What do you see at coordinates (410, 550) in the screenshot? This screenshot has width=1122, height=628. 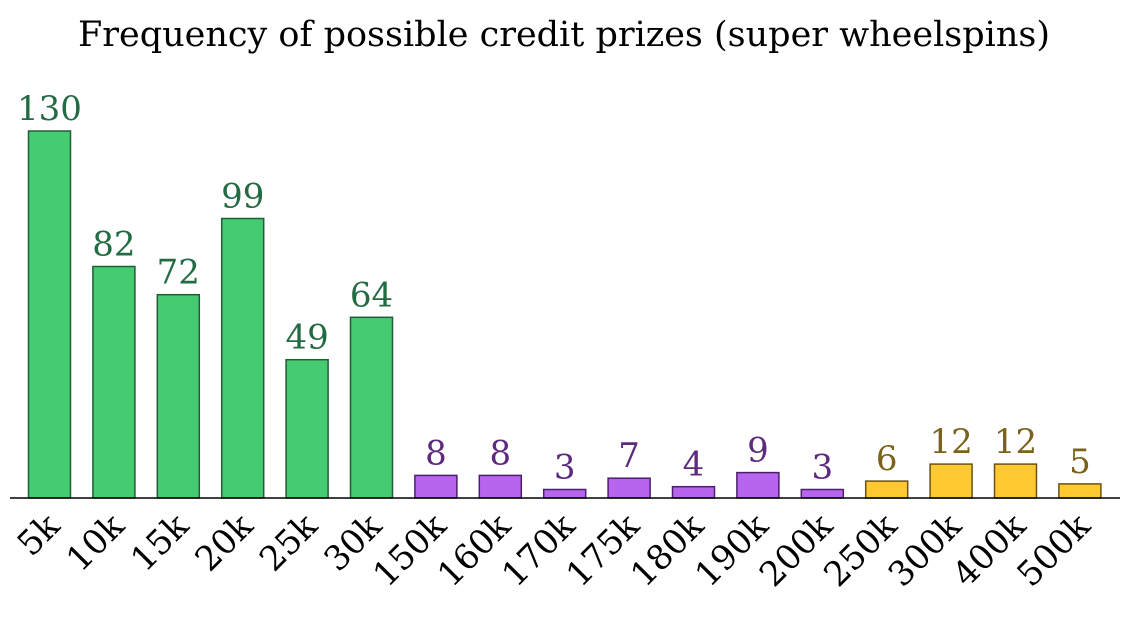 I see `x-tick-label-150k: 150k` at bounding box center [410, 550].